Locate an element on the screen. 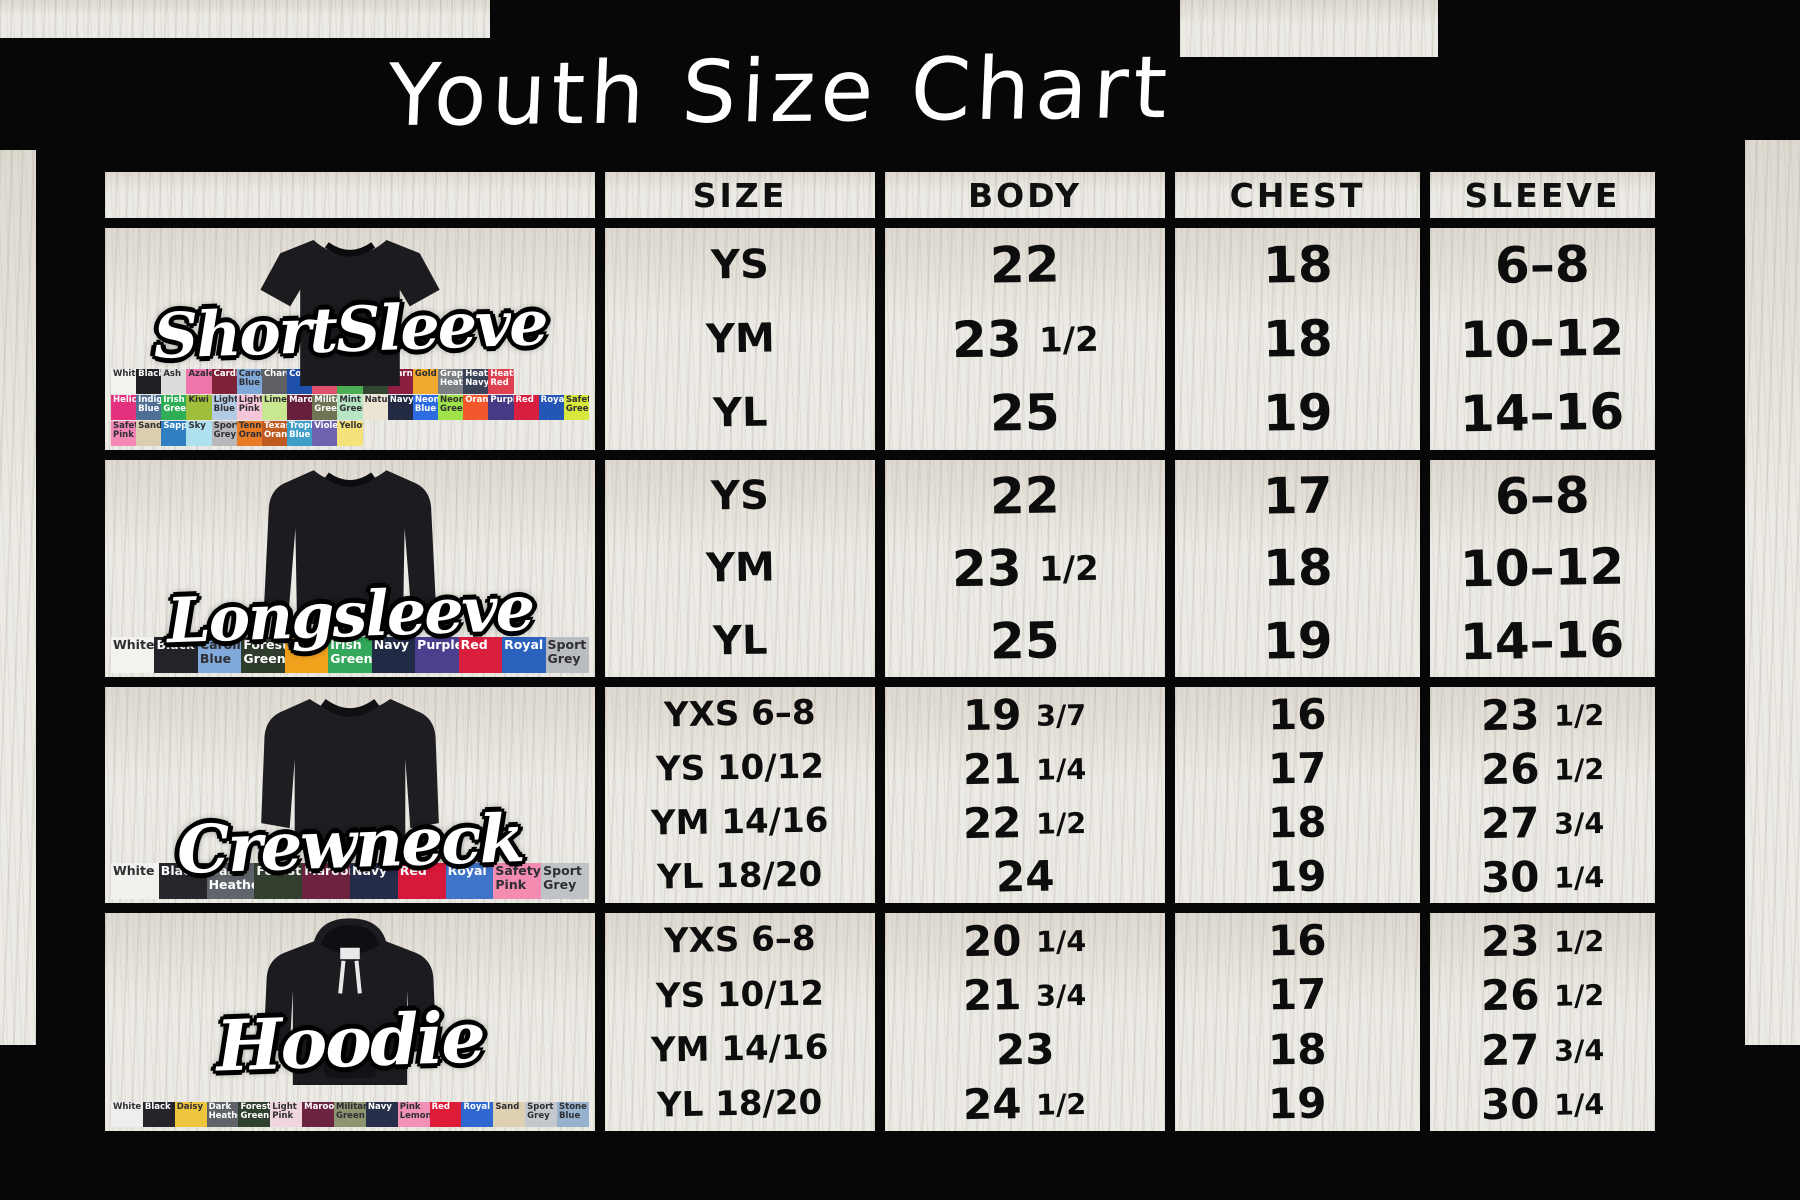 The image size is (1800, 1200). swatch-violet: Violet is located at coordinates (325, 433).